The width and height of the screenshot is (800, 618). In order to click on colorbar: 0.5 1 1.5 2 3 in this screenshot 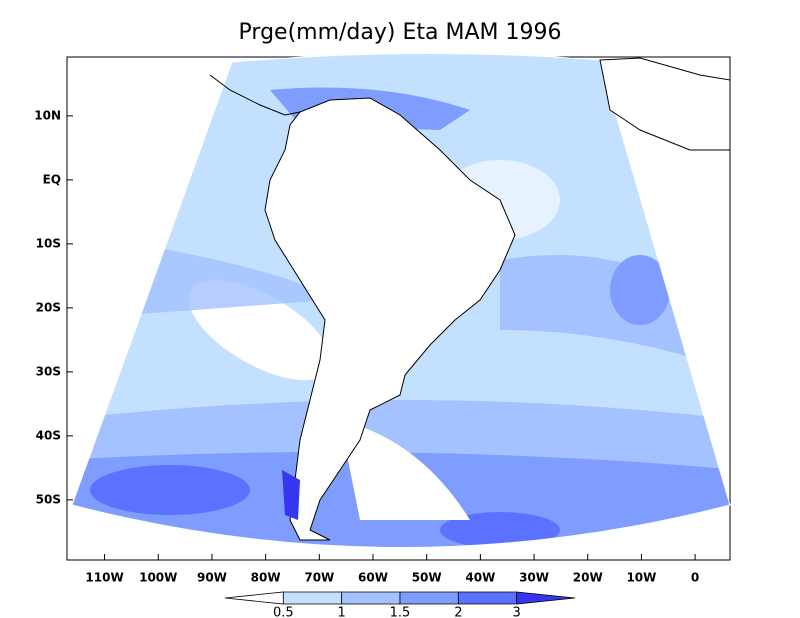, I will do `click(400, 604)`.